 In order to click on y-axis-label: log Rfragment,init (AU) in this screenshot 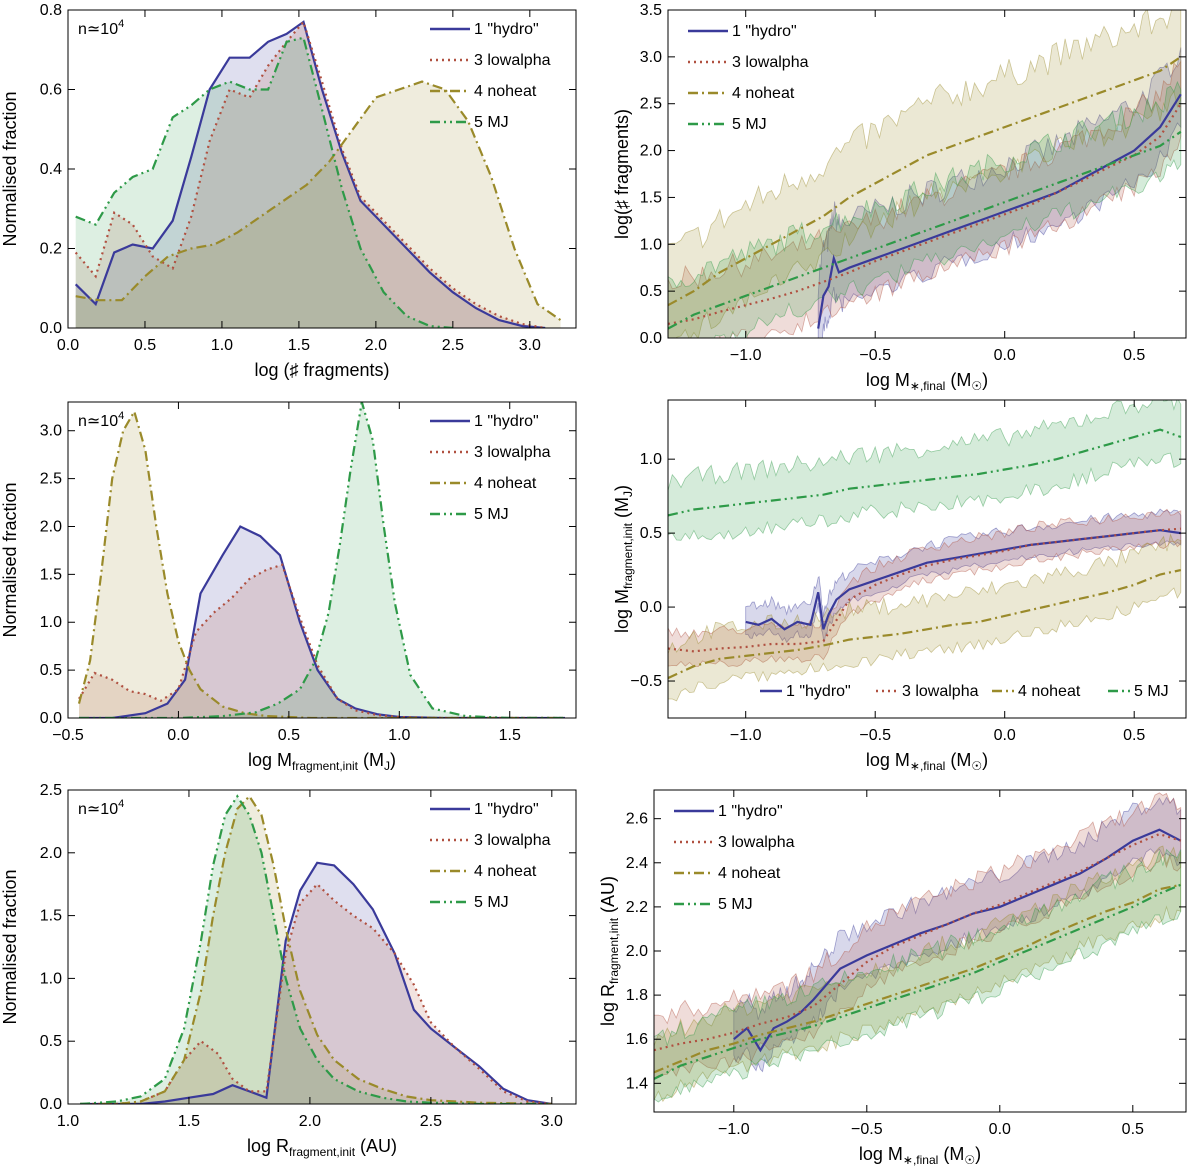, I will do `click(609, 951)`.